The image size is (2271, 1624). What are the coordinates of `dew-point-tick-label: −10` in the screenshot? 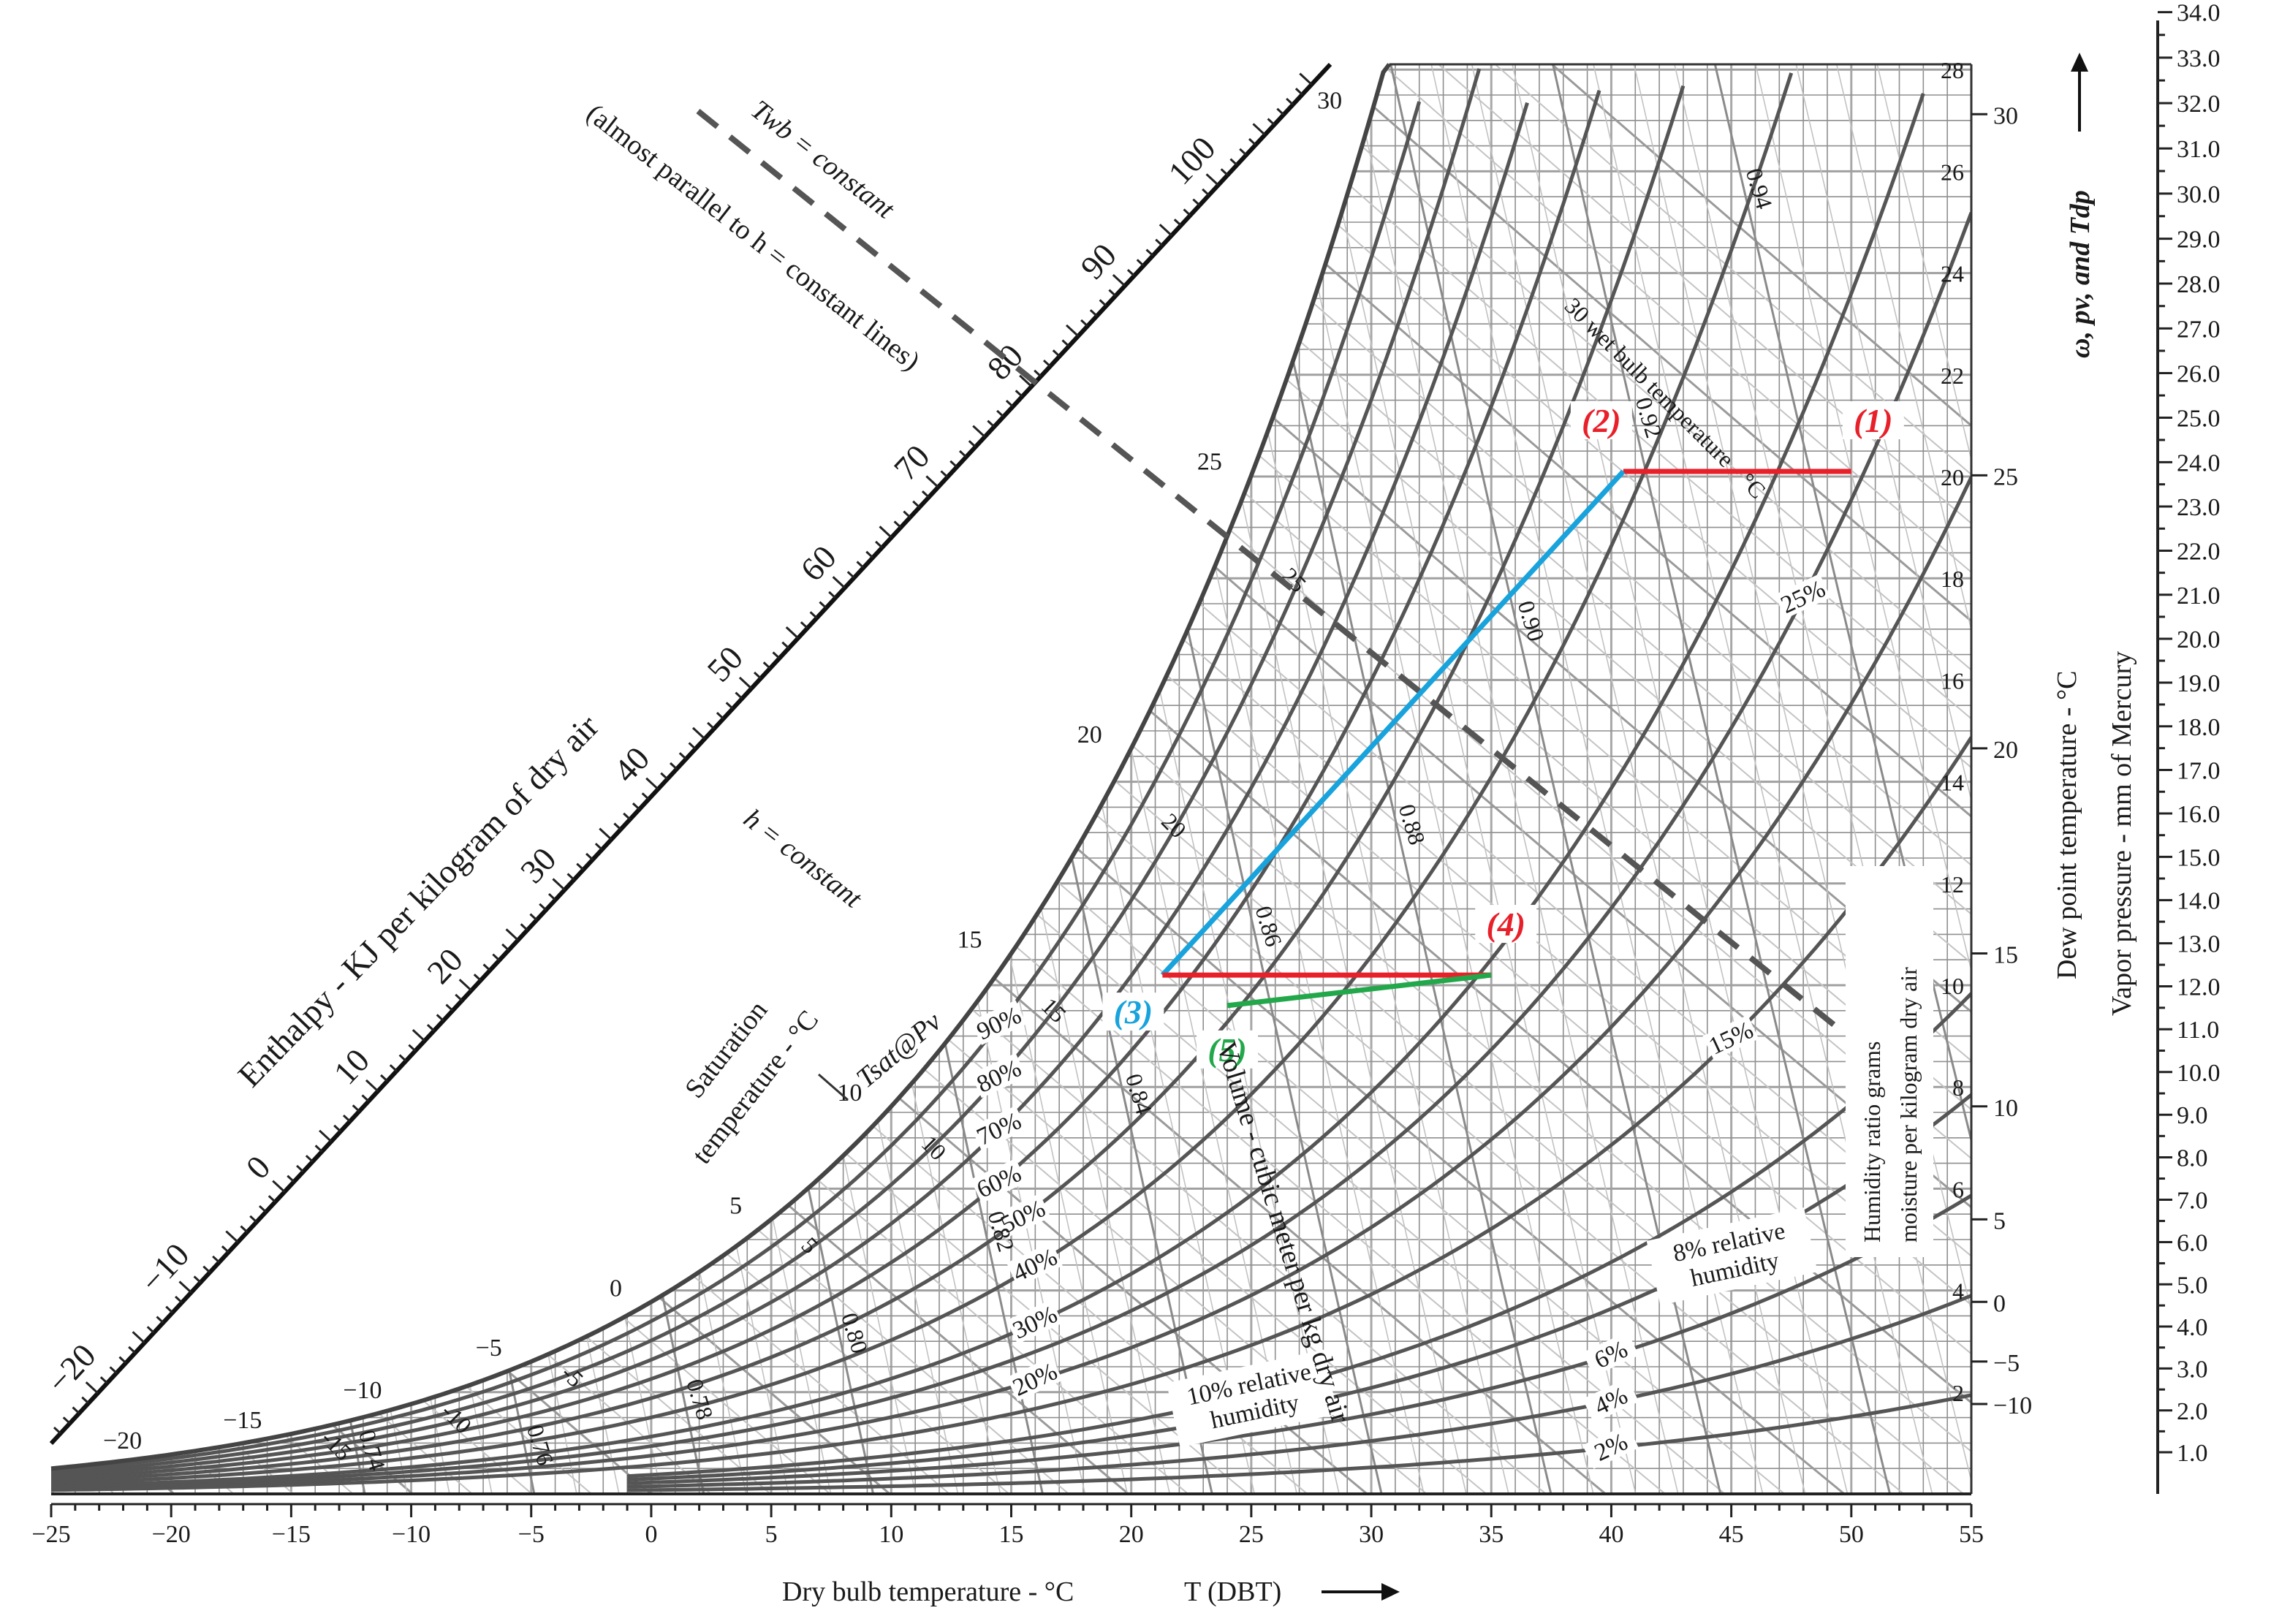 It's located at (2012, 1406).